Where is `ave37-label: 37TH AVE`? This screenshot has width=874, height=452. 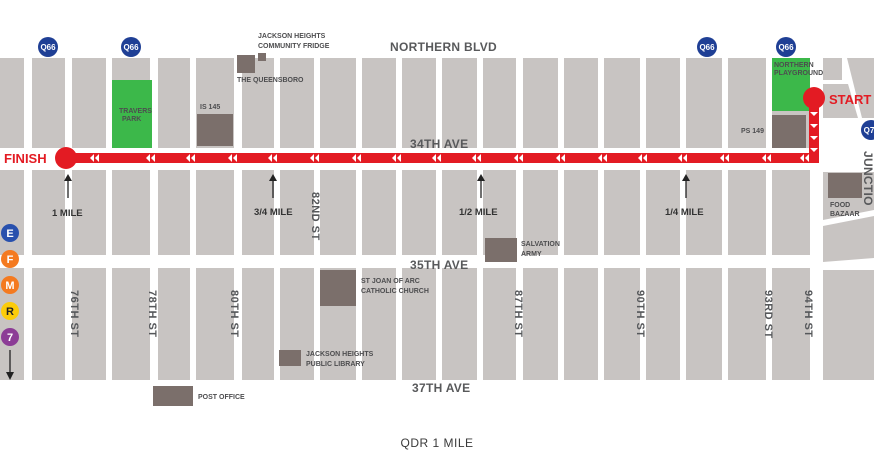
ave37-label: 37TH AVE is located at coordinates (441, 388).